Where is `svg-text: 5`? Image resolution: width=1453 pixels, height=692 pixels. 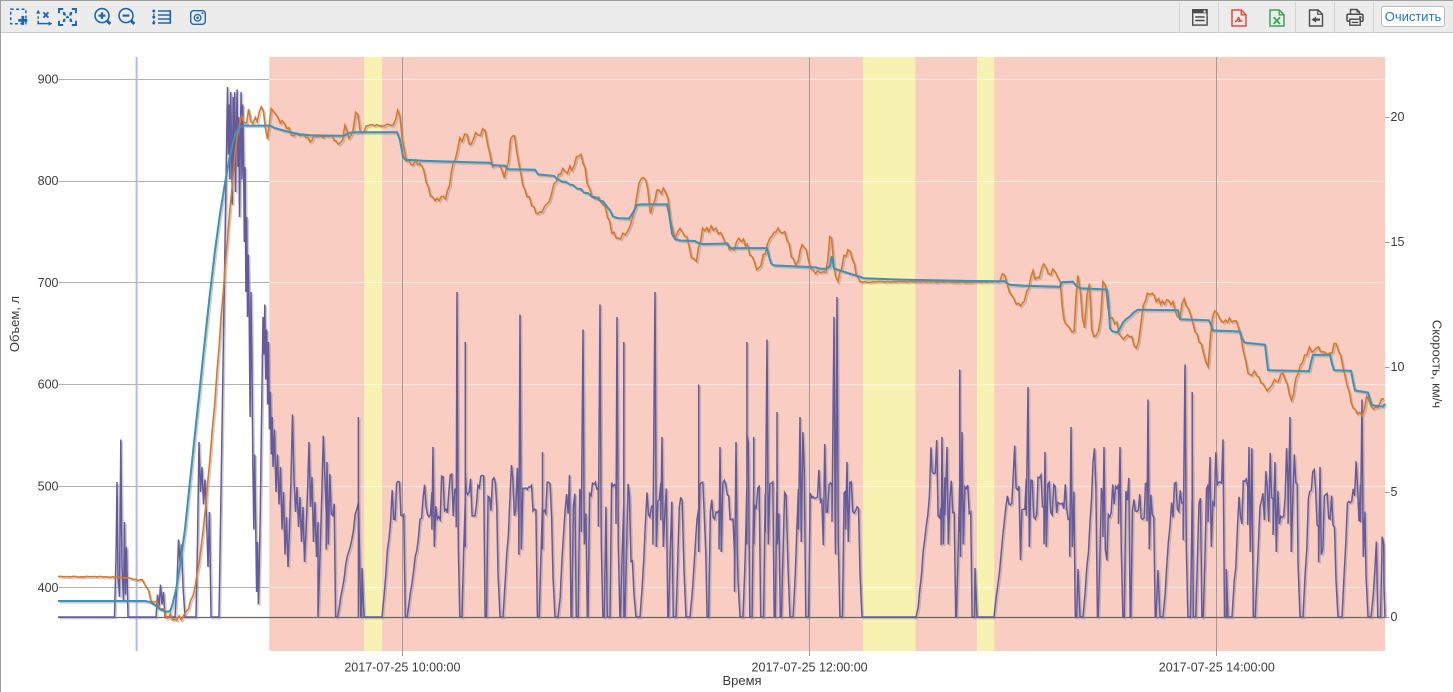
svg-text: 5 is located at coordinates (1394, 492).